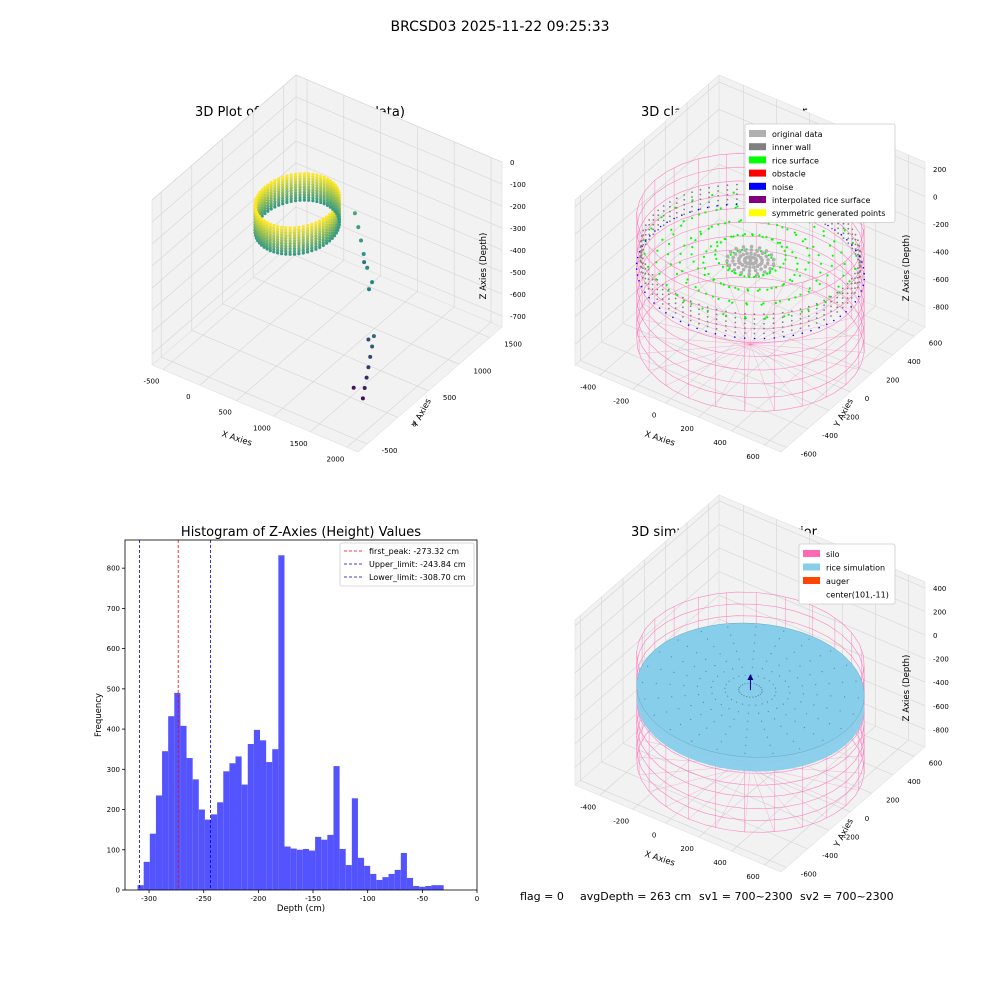  Describe the element at coordinates (654, 415) in the screenshot. I see `x-tick-label: 0` at that location.